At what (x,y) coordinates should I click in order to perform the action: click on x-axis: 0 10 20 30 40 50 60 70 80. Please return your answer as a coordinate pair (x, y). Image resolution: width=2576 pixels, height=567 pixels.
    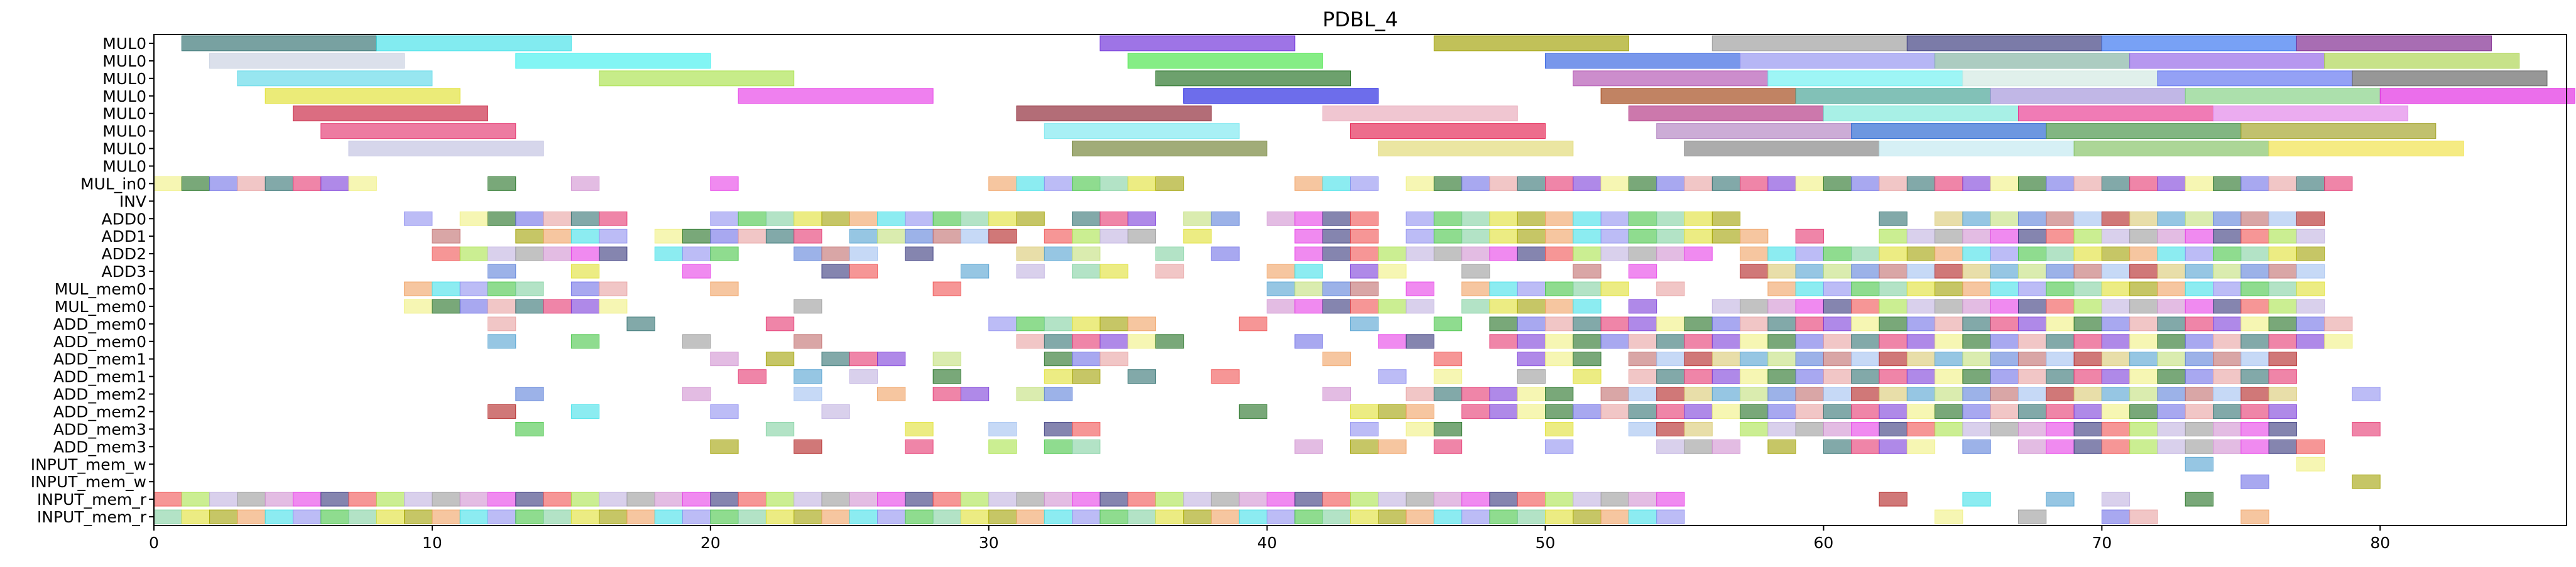
    Looking at the image, I should click on (1270, 539).